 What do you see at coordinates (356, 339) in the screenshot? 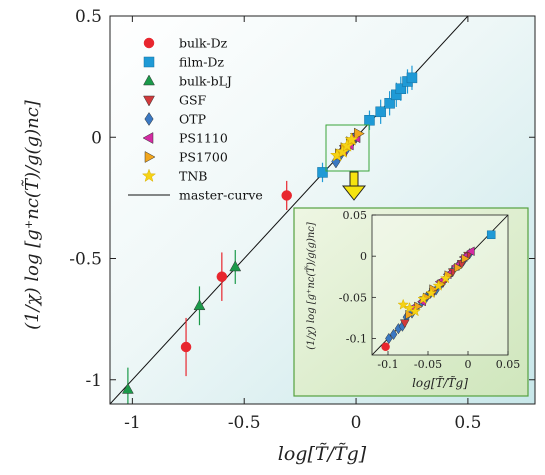
I see `inset-y-tick-label: -0.1` at bounding box center [356, 339].